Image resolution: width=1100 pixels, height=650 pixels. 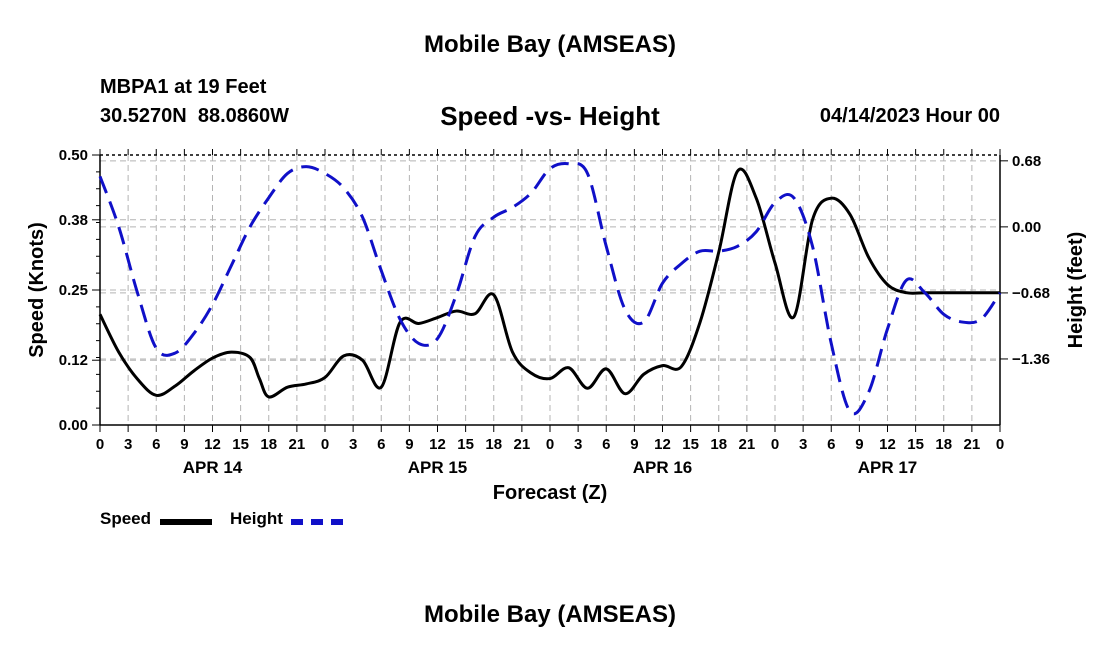 What do you see at coordinates (186, 522) in the screenshot?
I see `legend-speed-swatch` at bounding box center [186, 522].